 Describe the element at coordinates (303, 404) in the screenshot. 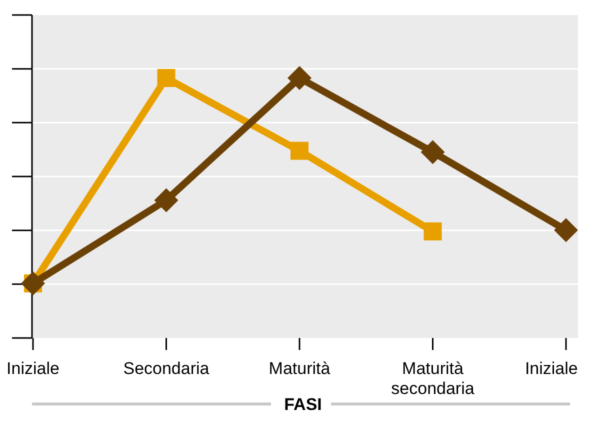

I see `x-axis-title: FASI` at that location.